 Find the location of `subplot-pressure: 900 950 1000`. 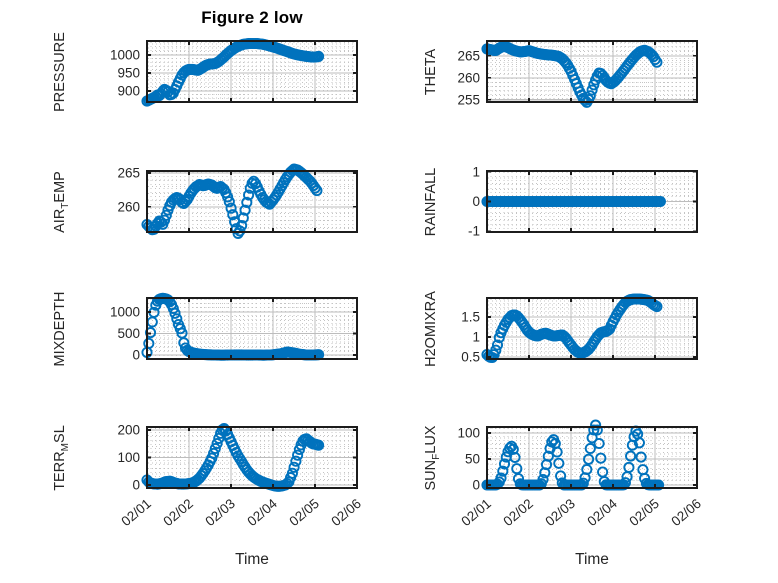

subplot-pressure: 900 950 1000 is located at coordinates (234, 72).